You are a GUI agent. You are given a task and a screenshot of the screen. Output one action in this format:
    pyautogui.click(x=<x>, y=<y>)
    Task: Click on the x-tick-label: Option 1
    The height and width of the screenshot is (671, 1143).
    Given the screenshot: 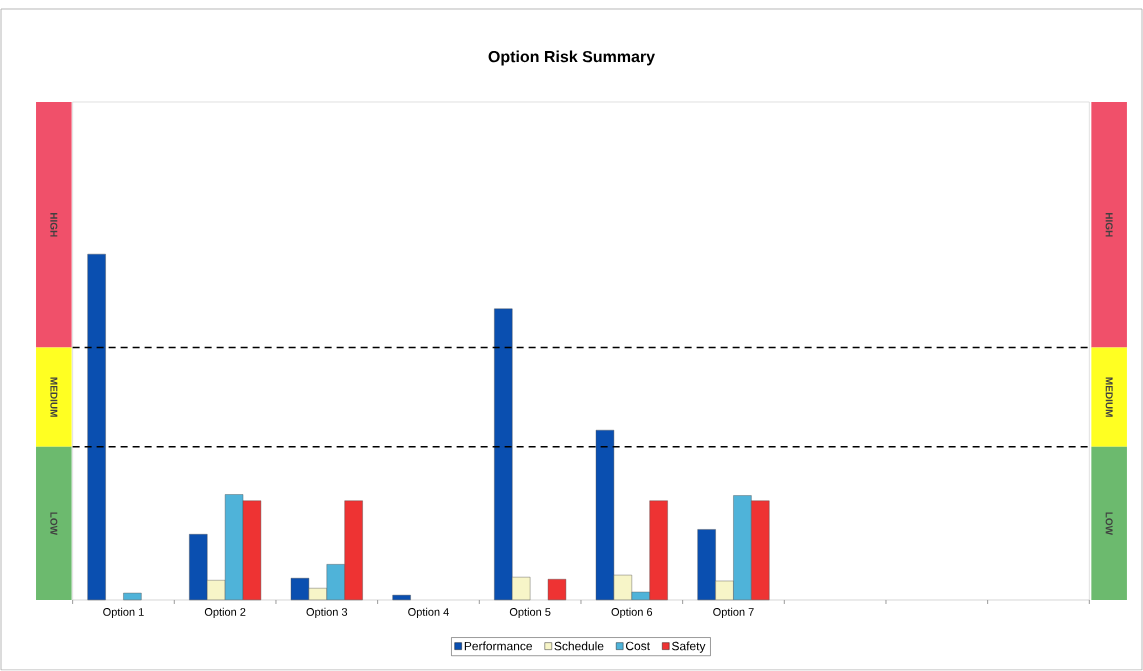 What is the action you would take?
    pyautogui.click(x=123, y=613)
    